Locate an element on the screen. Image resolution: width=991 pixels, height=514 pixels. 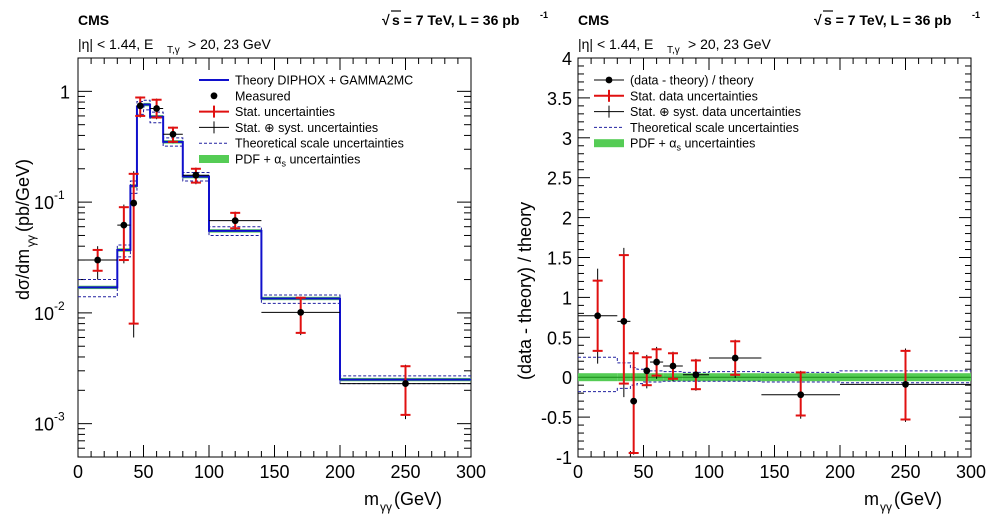
x-axis-title: m γγ (GeV) is located at coordinates (903, 501).